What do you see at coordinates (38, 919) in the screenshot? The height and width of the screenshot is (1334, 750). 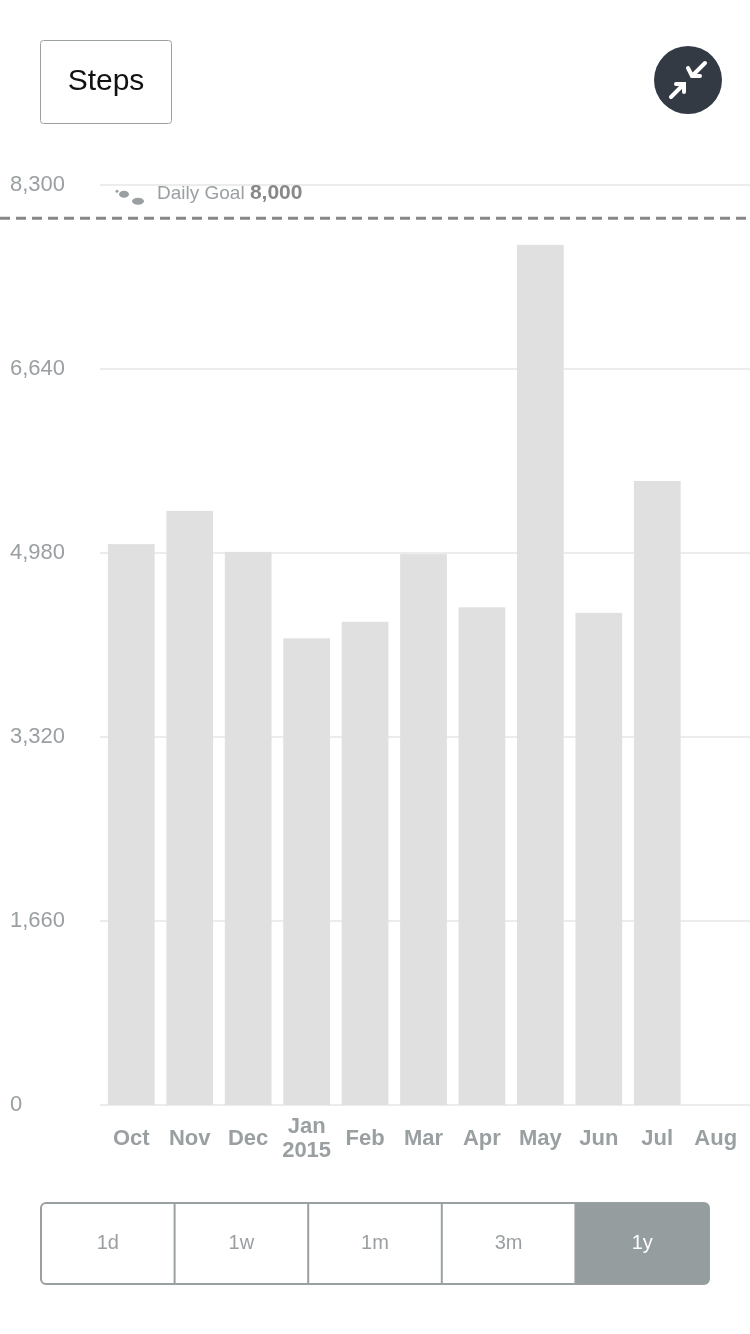 I see `y-tick-label: 1,660` at bounding box center [38, 919].